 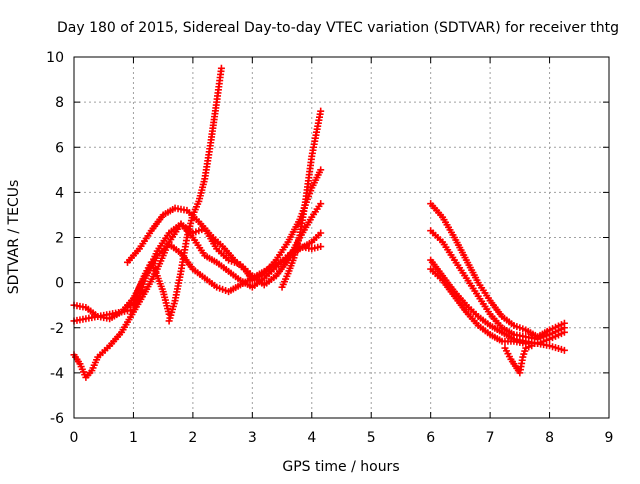 I want to click on x-tick-label: 6, so click(x=430, y=438).